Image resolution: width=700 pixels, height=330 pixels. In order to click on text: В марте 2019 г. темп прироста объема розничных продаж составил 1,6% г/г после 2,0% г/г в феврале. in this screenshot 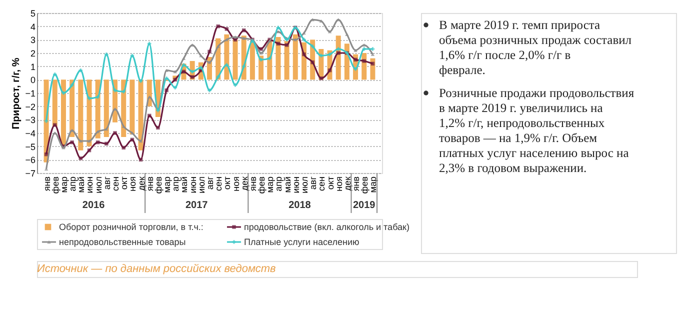, I will do `click(535, 47)`.